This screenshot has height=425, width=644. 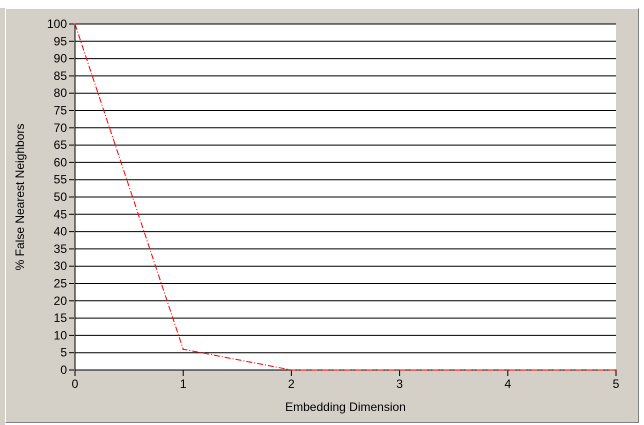 I want to click on x-tick-label: 3, so click(x=399, y=384).